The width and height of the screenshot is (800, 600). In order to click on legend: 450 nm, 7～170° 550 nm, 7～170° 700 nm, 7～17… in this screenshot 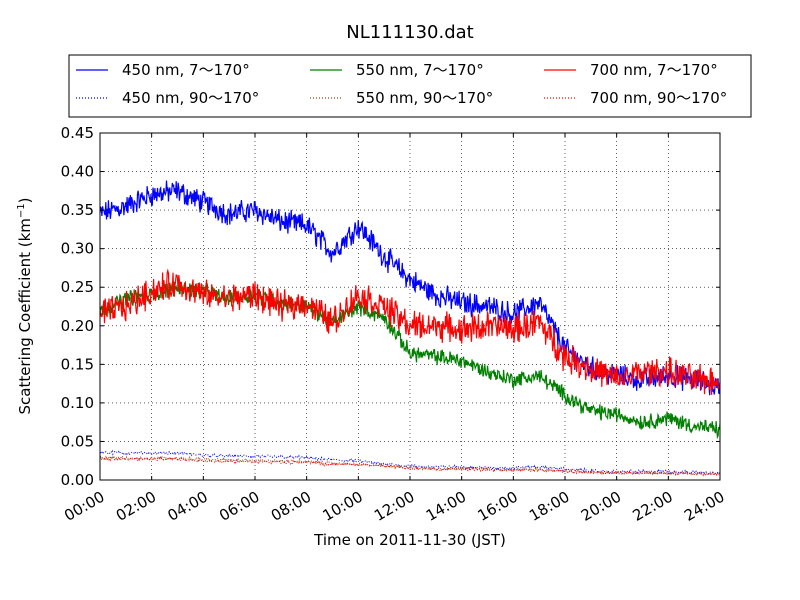, I will do `click(401, 84)`.